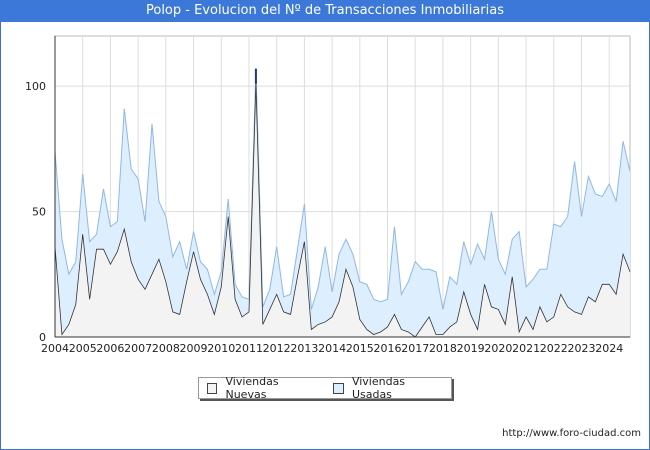 The width and height of the screenshot is (650, 450). I want to click on x-tick-label: 2004, so click(55, 348).